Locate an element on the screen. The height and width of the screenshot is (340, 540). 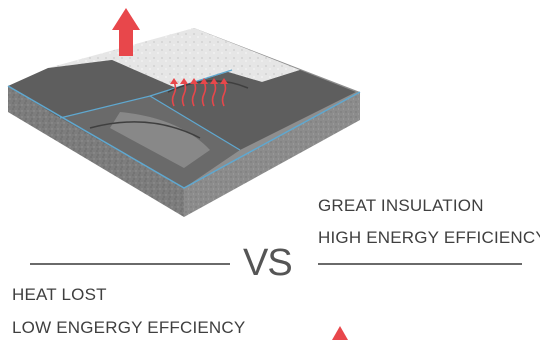
slab-right-face is located at coordinates (272, 154).